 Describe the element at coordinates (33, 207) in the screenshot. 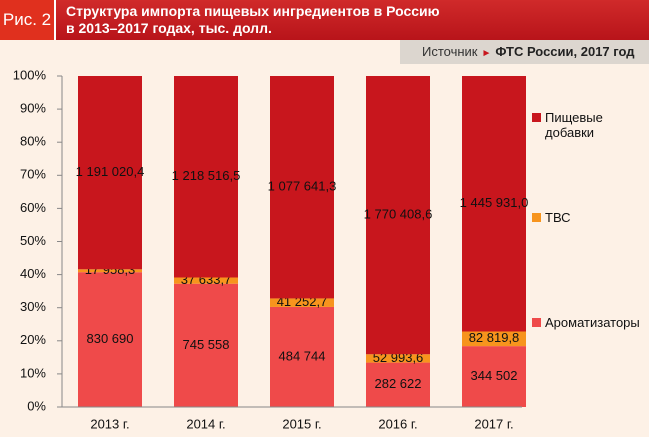

I see `y-tick-label: 60%` at that location.